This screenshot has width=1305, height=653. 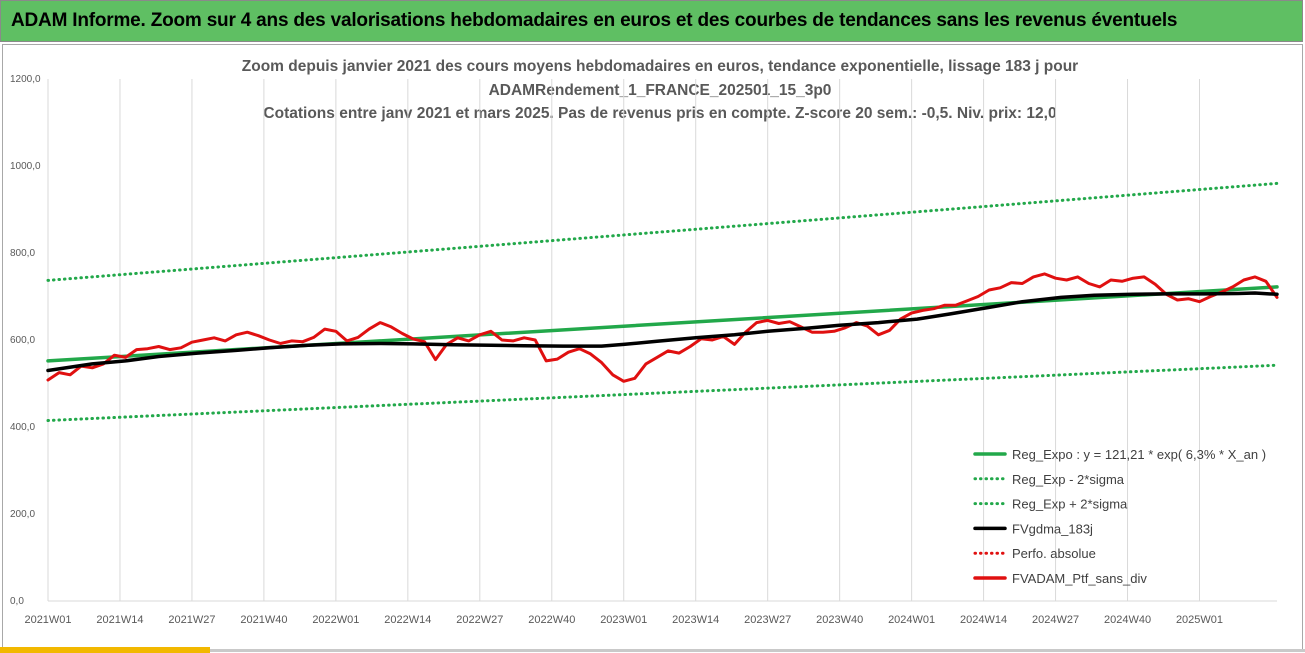 What do you see at coordinates (22, 427) in the screenshot?
I see `y-tick-label: 400,0` at bounding box center [22, 427].